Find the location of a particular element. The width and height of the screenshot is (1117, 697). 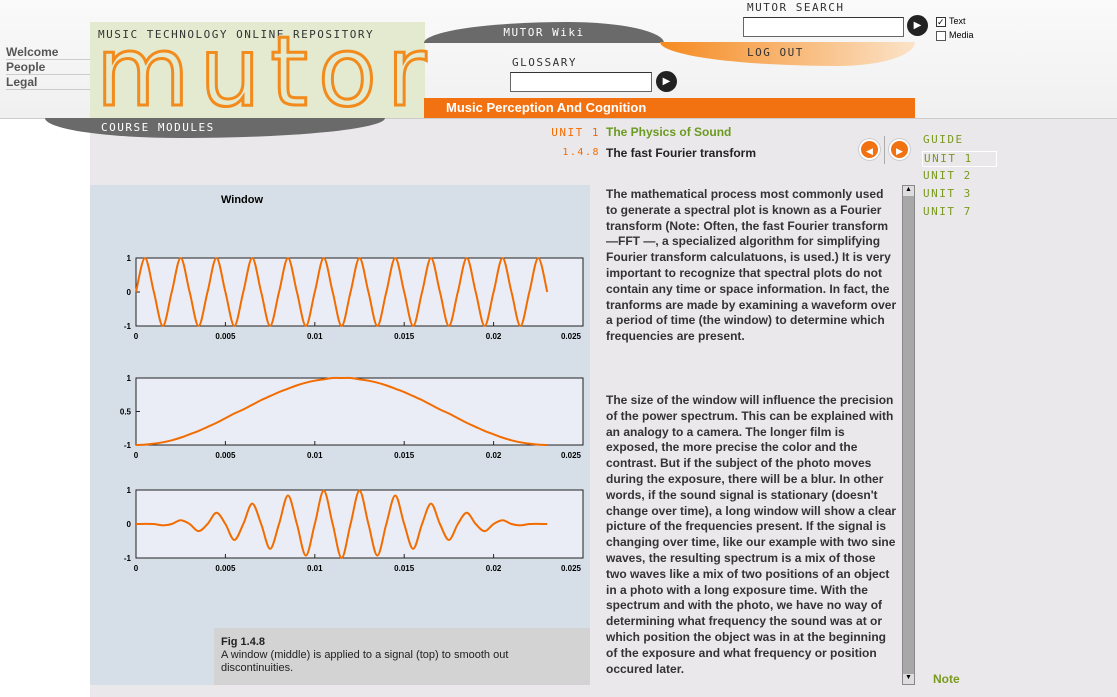

logo-box is located at coordinates (257, 70).